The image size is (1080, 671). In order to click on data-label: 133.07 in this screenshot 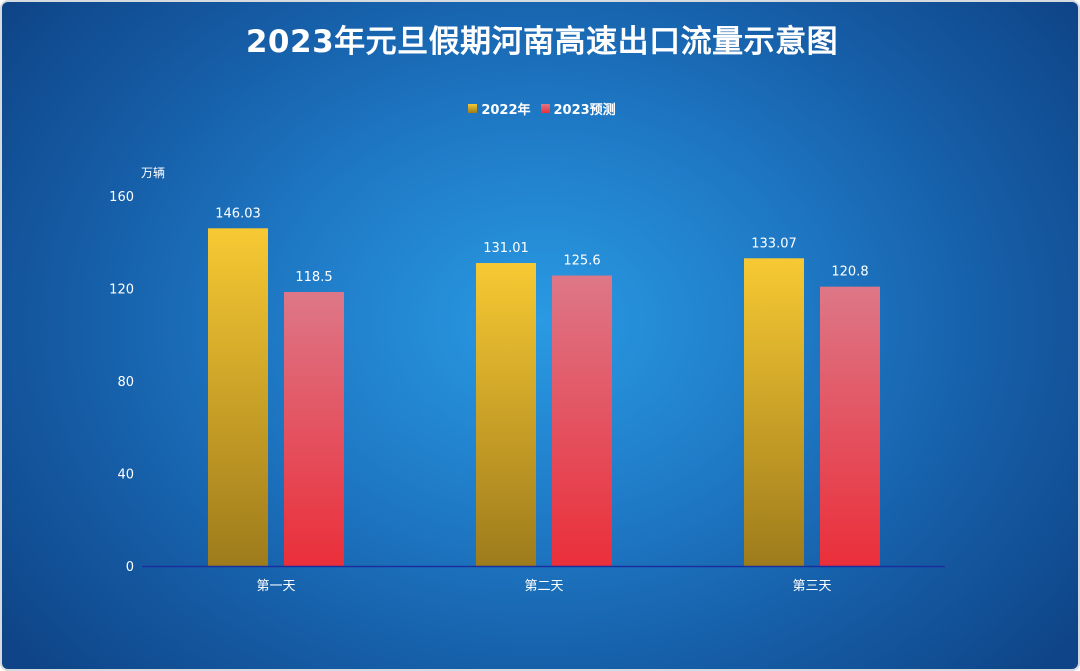, I will do `click(774, 243)`.